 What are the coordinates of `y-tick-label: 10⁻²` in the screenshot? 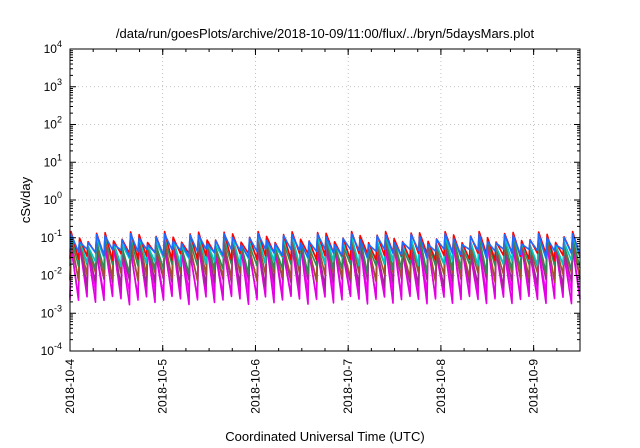 It's located at (51, 274).